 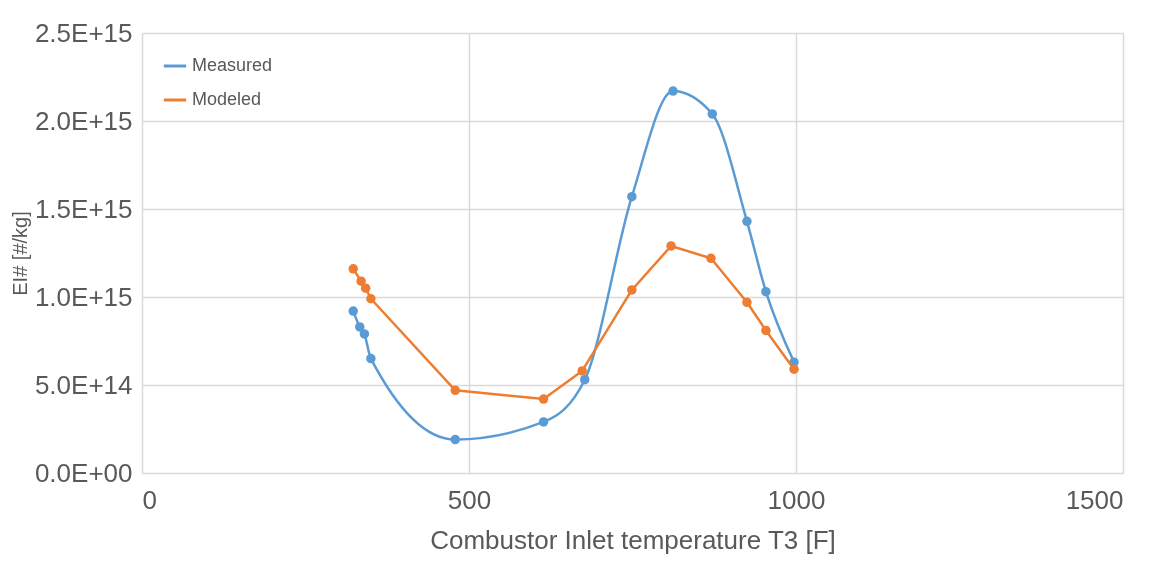 I want to click on x-axis-title: Combustor Inlet temperature T3 [F], so click(x=633, y=539).